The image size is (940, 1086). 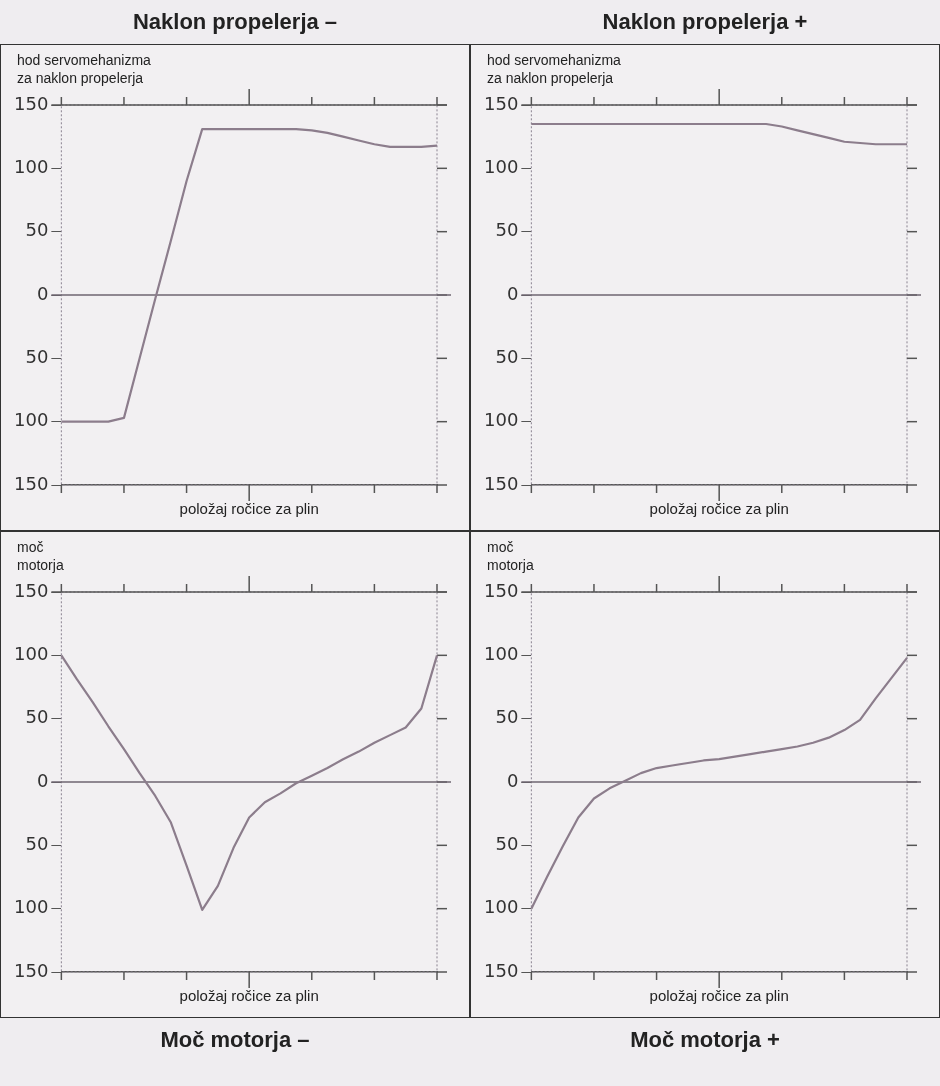 What do you see at coordinates (705, 22) in the screenshot?
I see `chart-title: Naklon propelerja +` at bounding box center [705, 22].